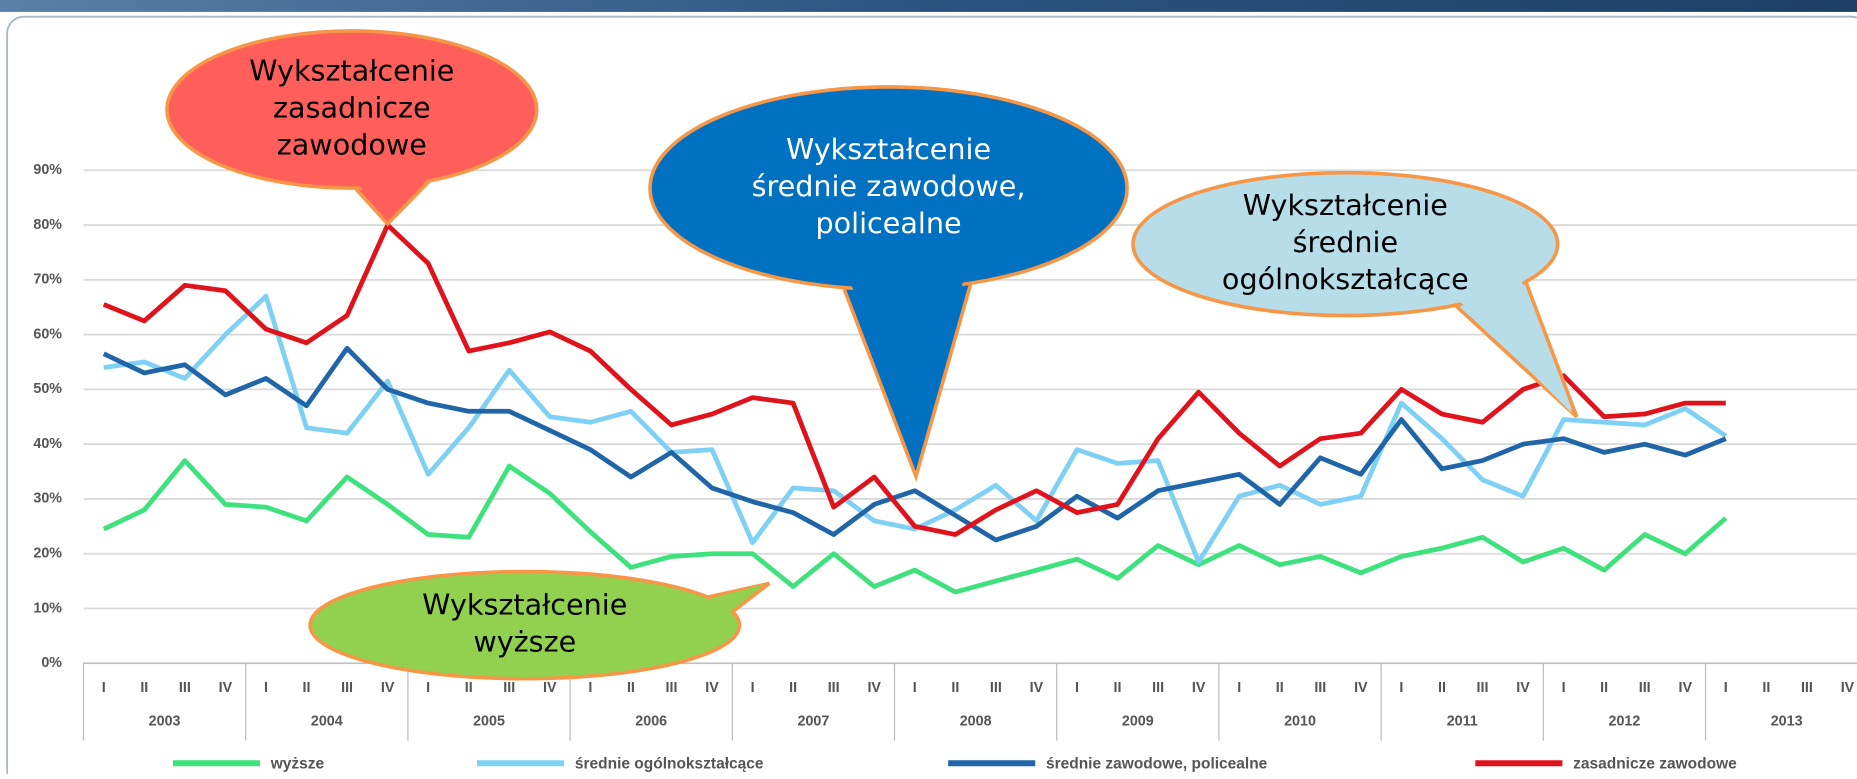 This screenshot has width=1857, height=779. Describe the element at coordinates (297, 764) in the screenshot. I see `legend-label: wyższe` at that location.